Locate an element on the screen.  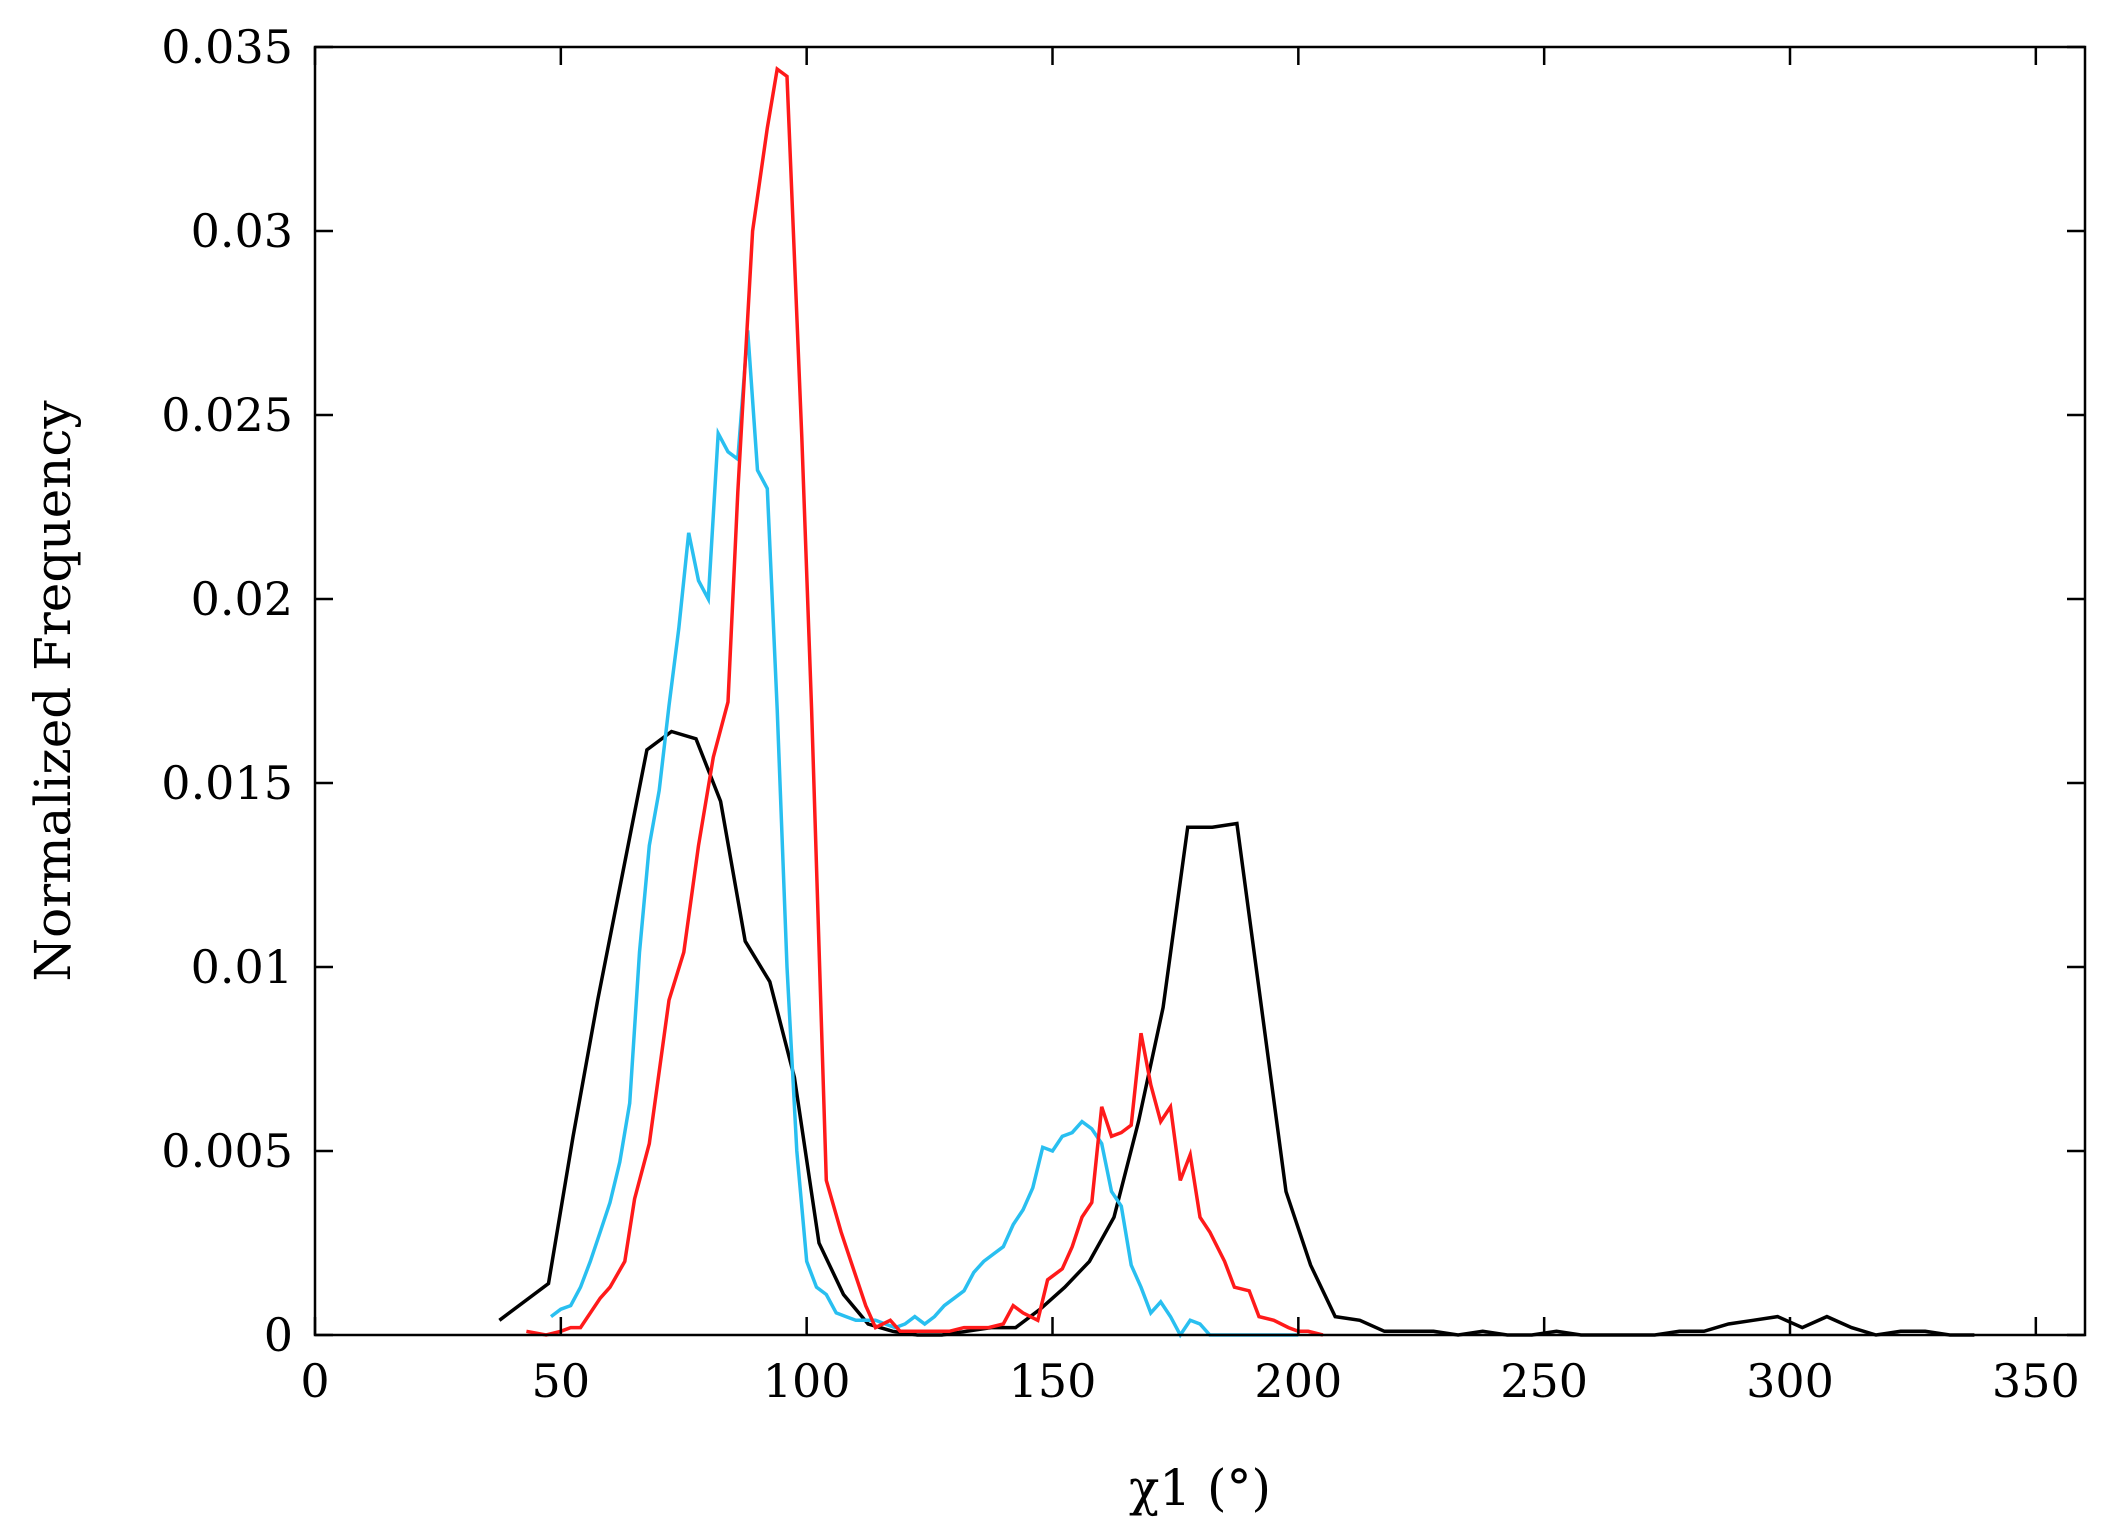
y-tick-label: 0.015 is located at coordinates (227, 783).